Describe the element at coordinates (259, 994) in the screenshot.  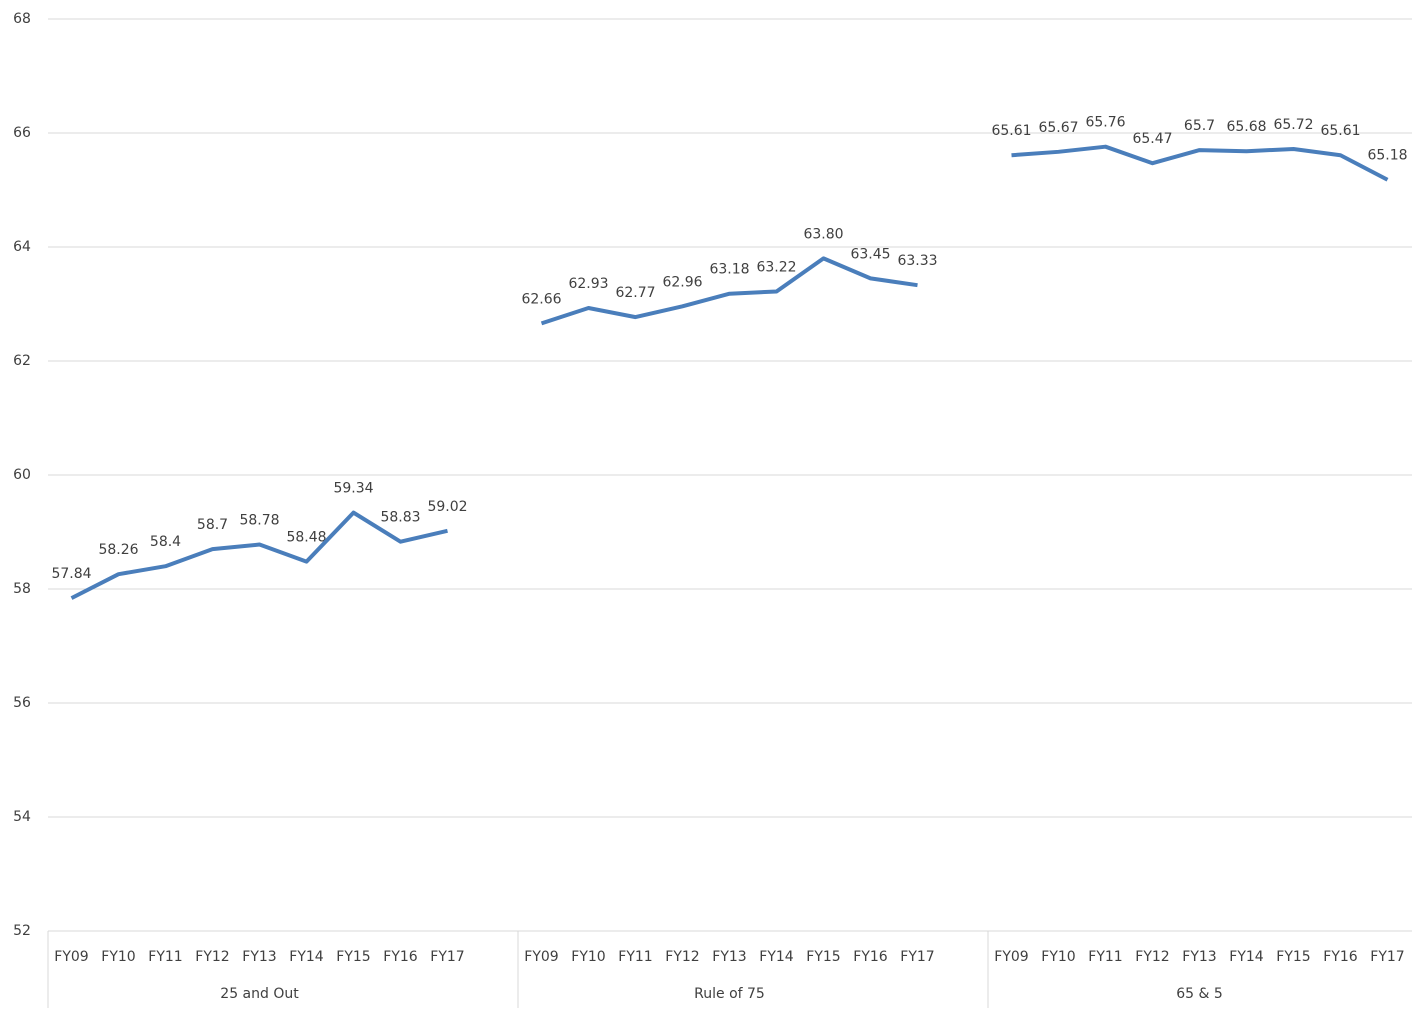
I see `group-label: 25 and Out` at that location.